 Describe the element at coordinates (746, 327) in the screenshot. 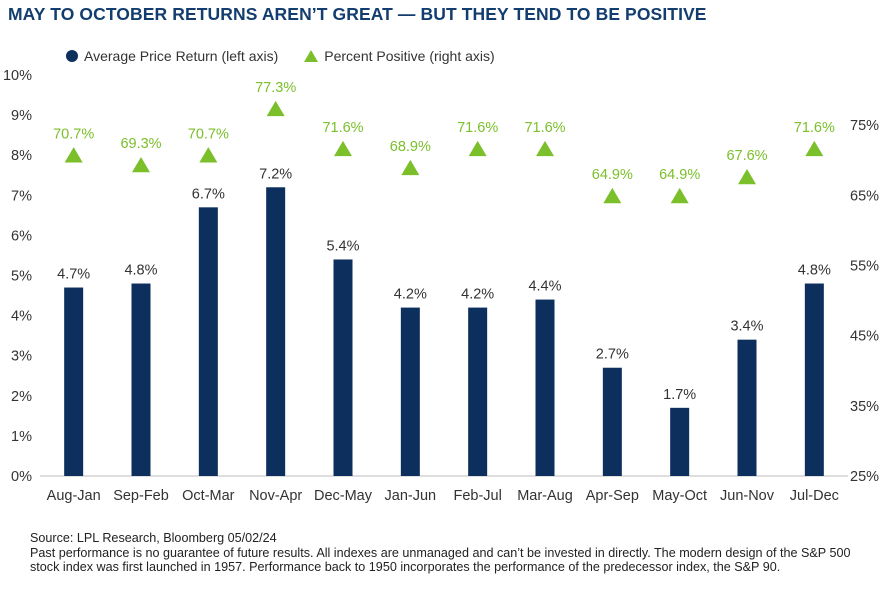

I see `bar-value-label: 3.4%` at that location.